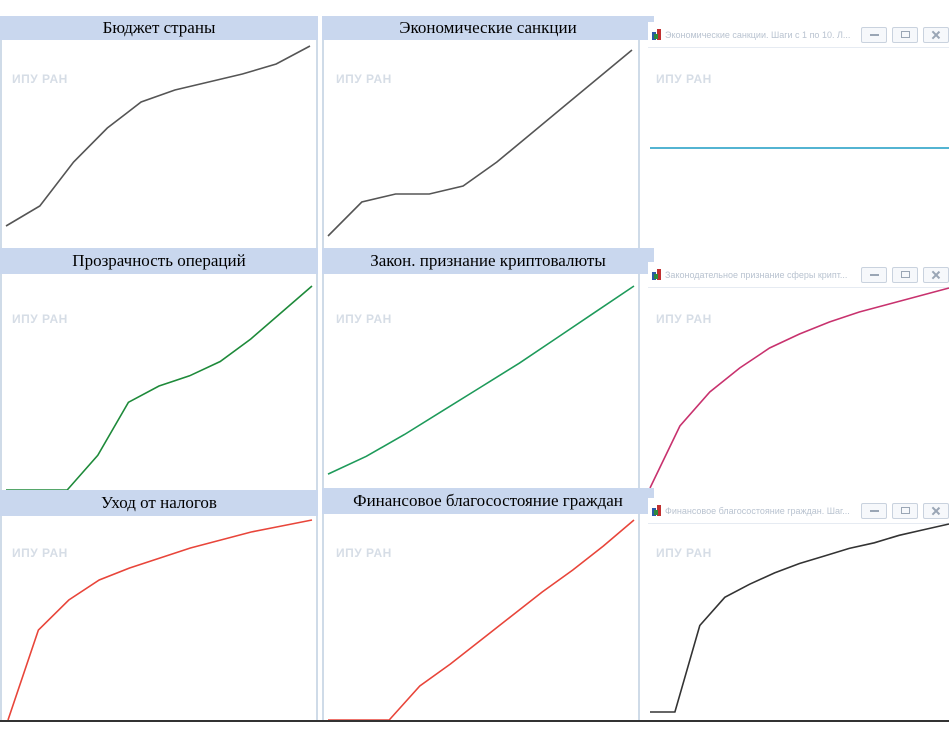 This screenshot has width=949, height=743. What do you see at coordinates (488, 261) in the screenshot?
I see `chart-title: Закон. признание криптовалюты` at bounding box center [488, 261].